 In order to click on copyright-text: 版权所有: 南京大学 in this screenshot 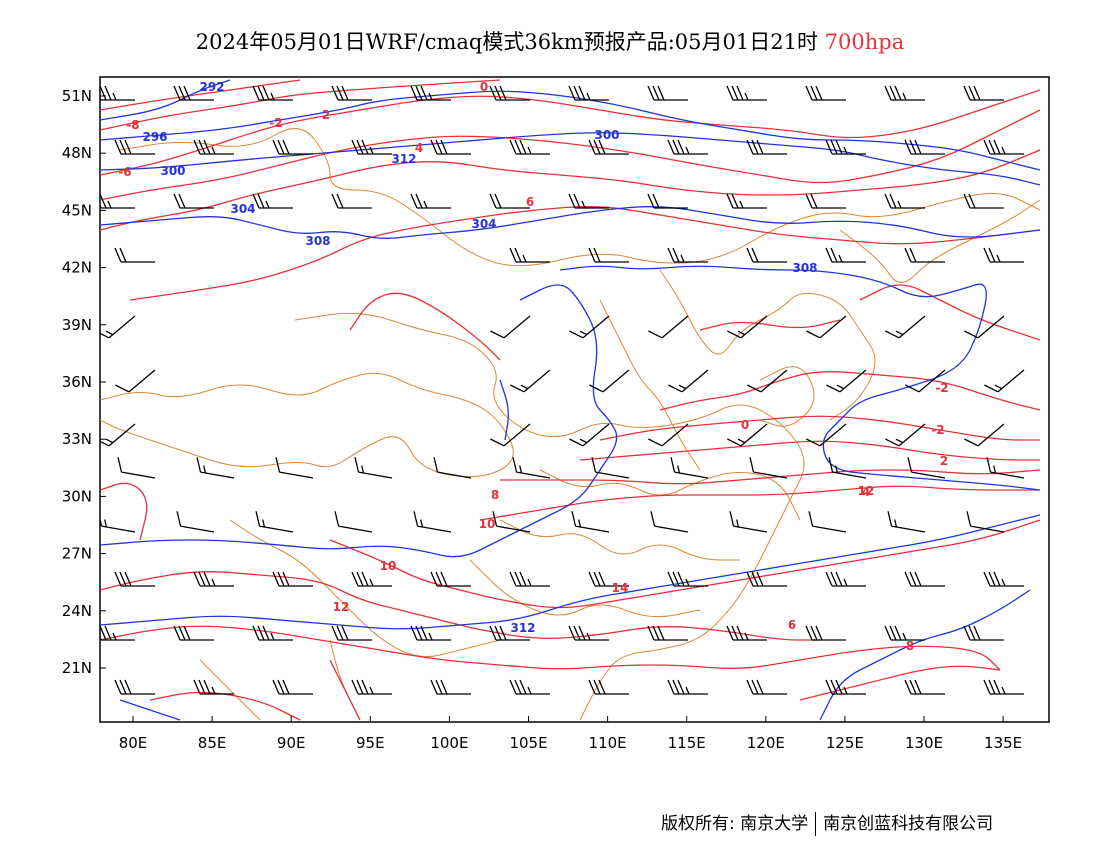, I will do `click(735, 824)`.